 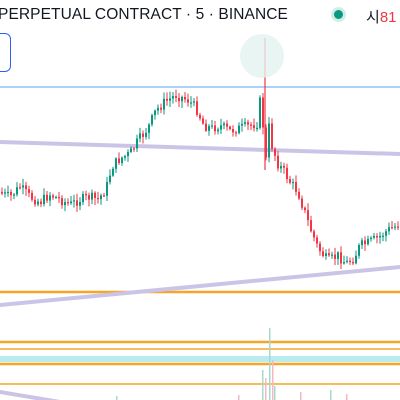 I want to click on market-status-icon, so click(x=338, y=14).